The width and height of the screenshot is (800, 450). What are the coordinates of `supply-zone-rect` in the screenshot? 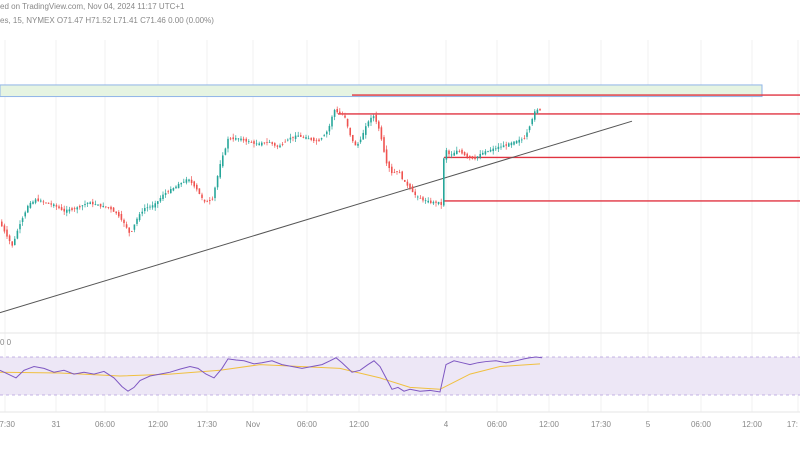 It's located at (381, 91).